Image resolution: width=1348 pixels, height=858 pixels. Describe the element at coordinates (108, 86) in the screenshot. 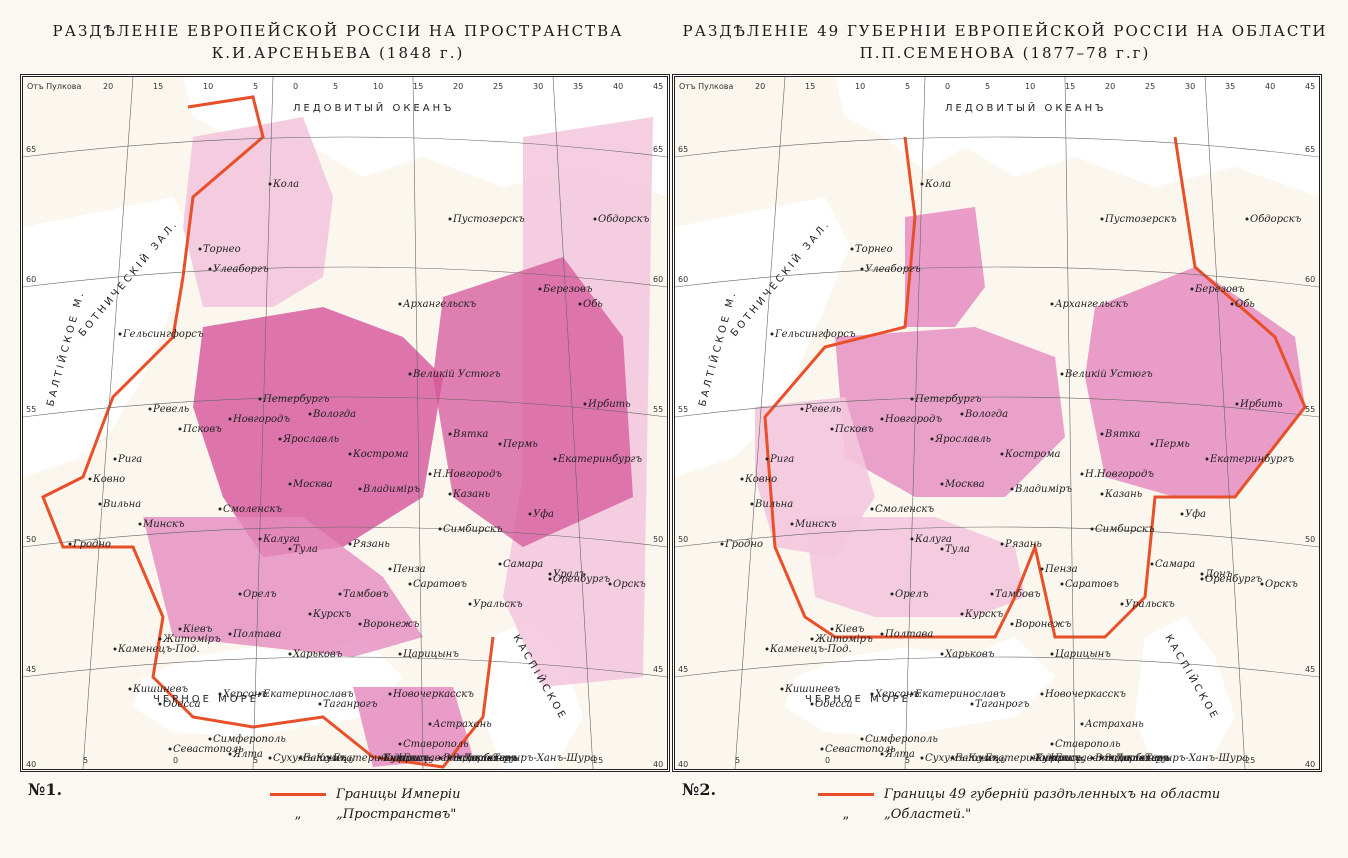

I see `longitude-tick-label: 20` at that location.